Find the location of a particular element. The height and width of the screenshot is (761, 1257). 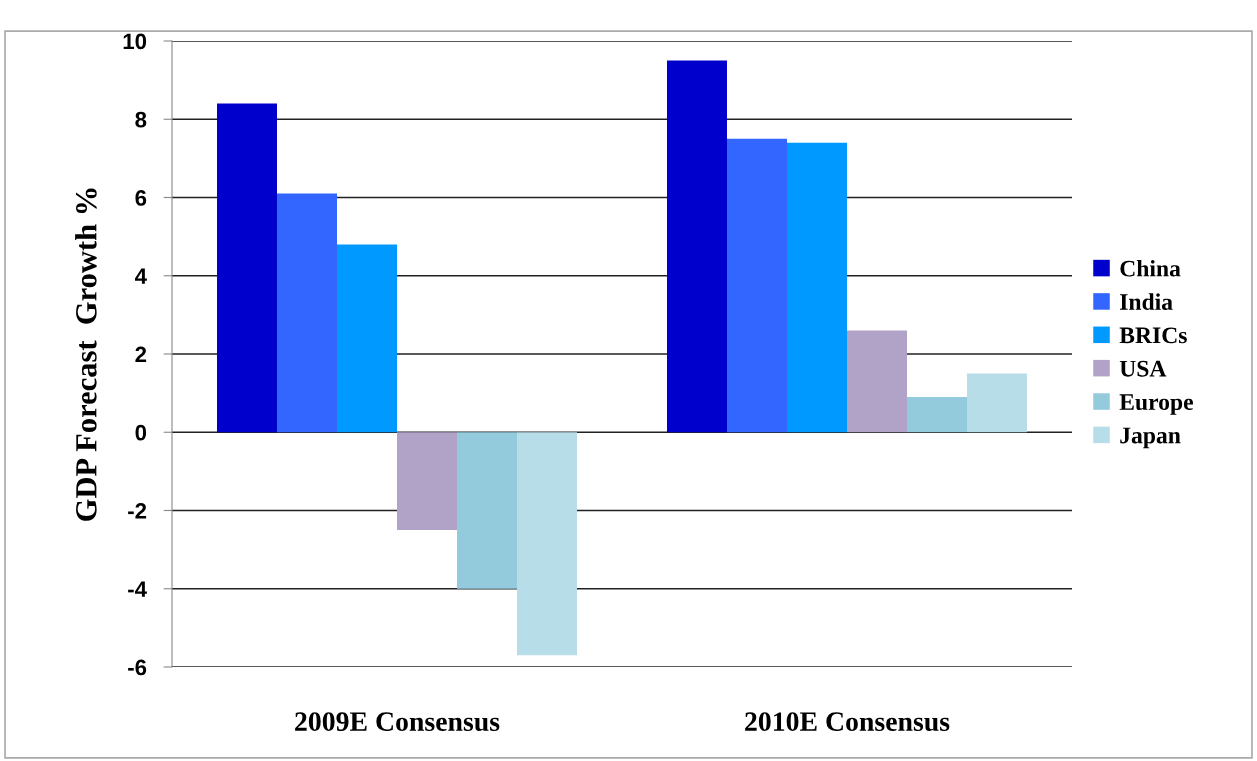

legend-label: Japan is located at coordinates (1150, 438).